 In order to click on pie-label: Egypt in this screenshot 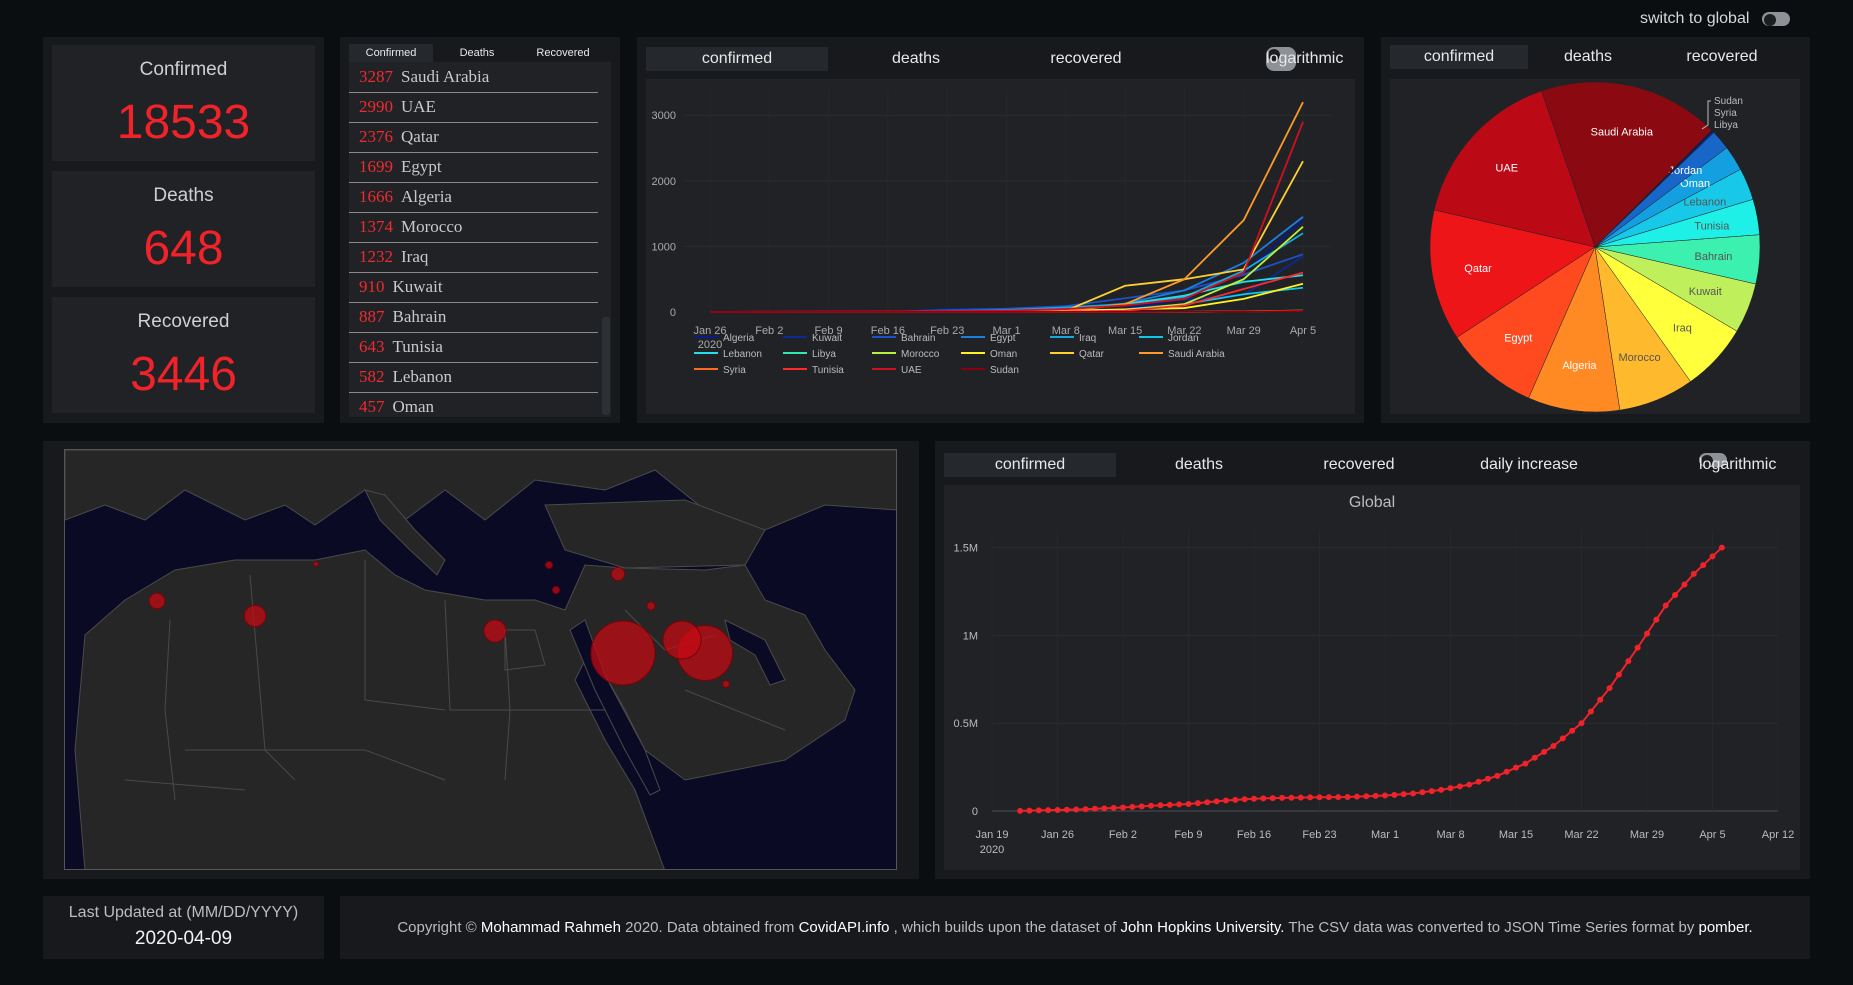, I will do `click(1518, 339)`.